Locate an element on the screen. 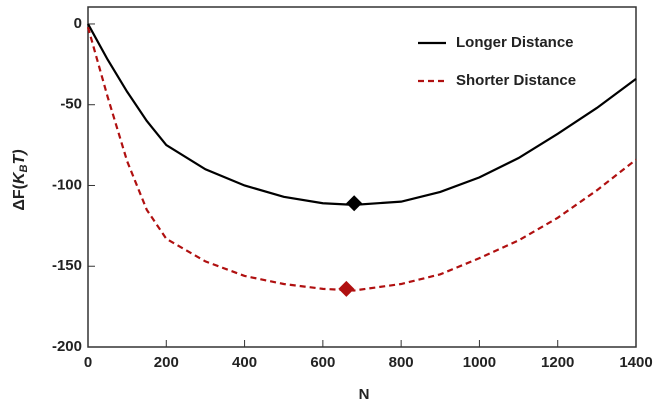 The image size is (659, 415). y-label-part: ΔF( is located at coordinates (19, 196).